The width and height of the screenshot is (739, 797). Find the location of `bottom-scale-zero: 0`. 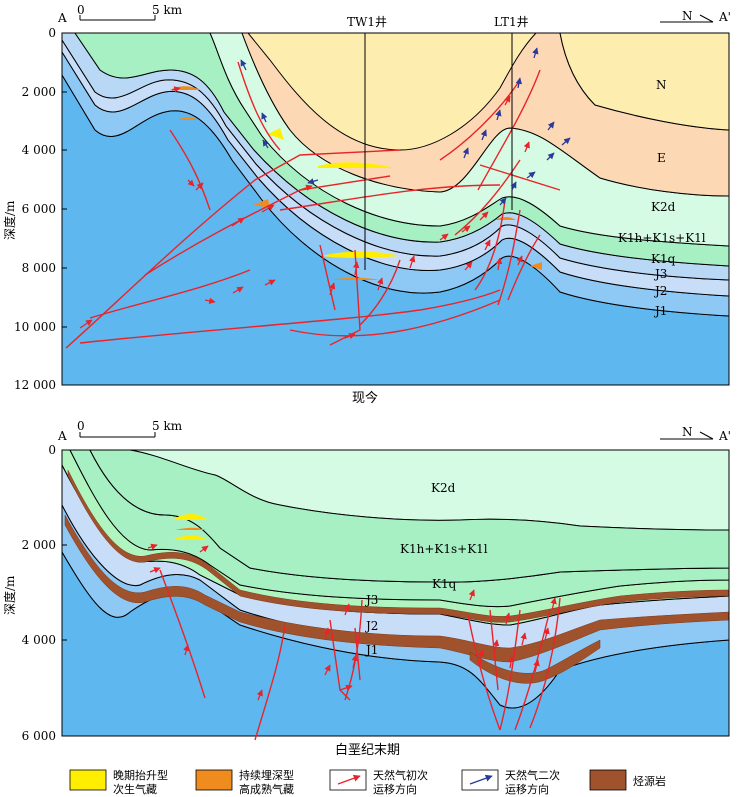

bottom-scale-zero: 0 is located at coordinates (81, 426).